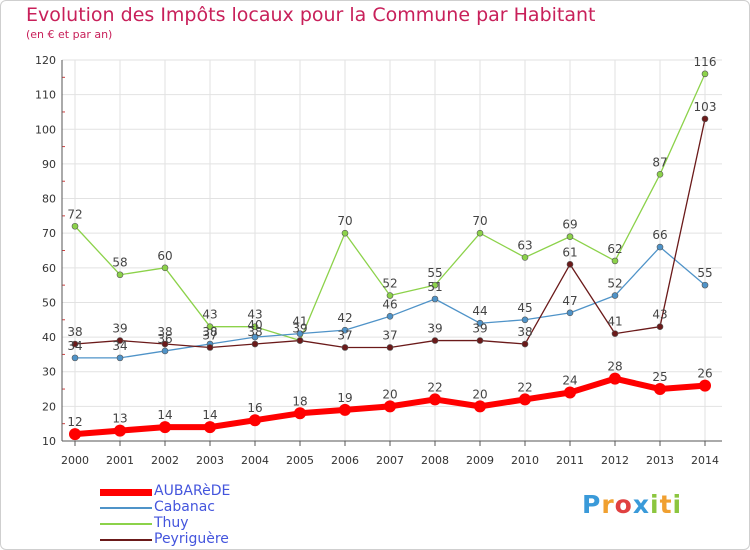  Describe the element at coordinates (49, 337) in the screenshot. I see `y-tick-label: 40` at that location.